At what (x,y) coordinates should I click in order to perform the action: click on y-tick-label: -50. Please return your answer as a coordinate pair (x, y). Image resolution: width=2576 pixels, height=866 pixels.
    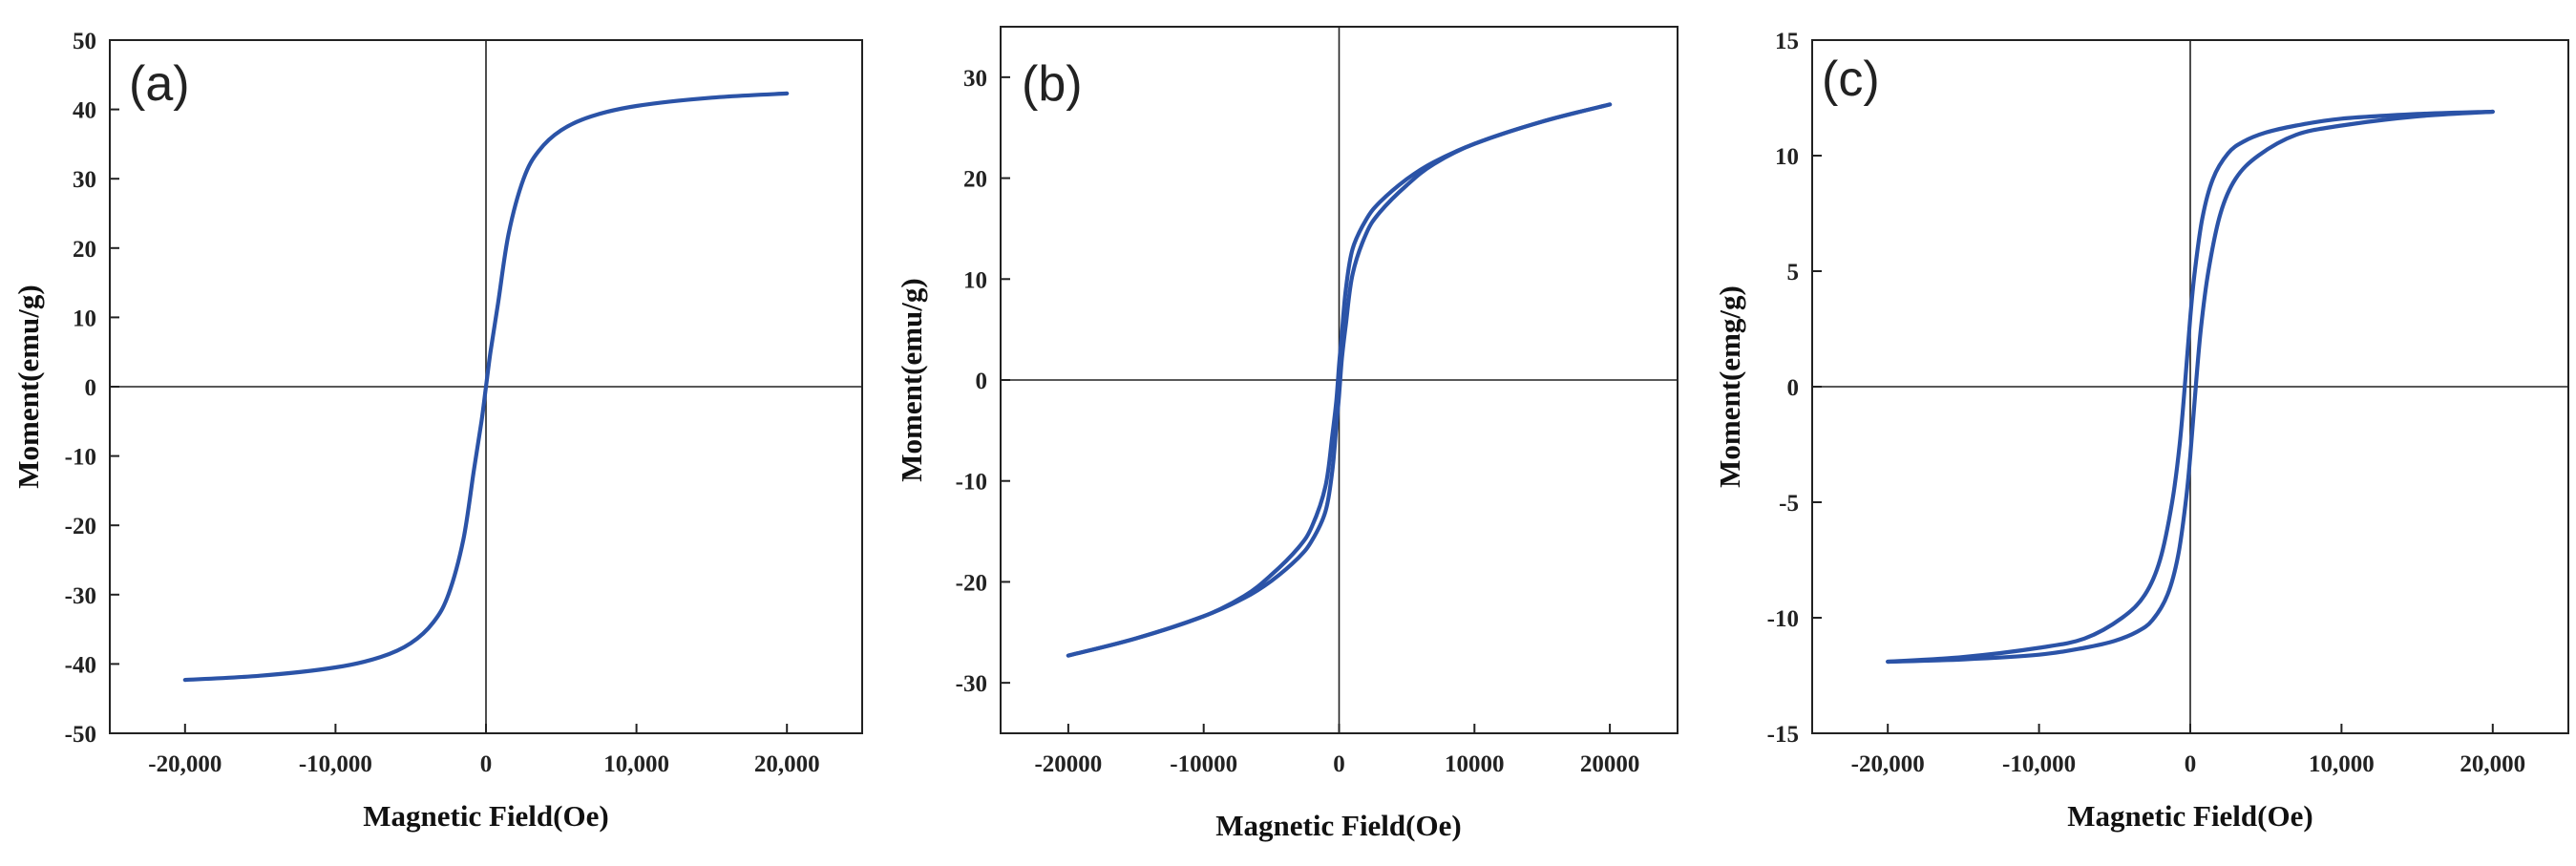
    Looking at the image, I should click on (80, 735).